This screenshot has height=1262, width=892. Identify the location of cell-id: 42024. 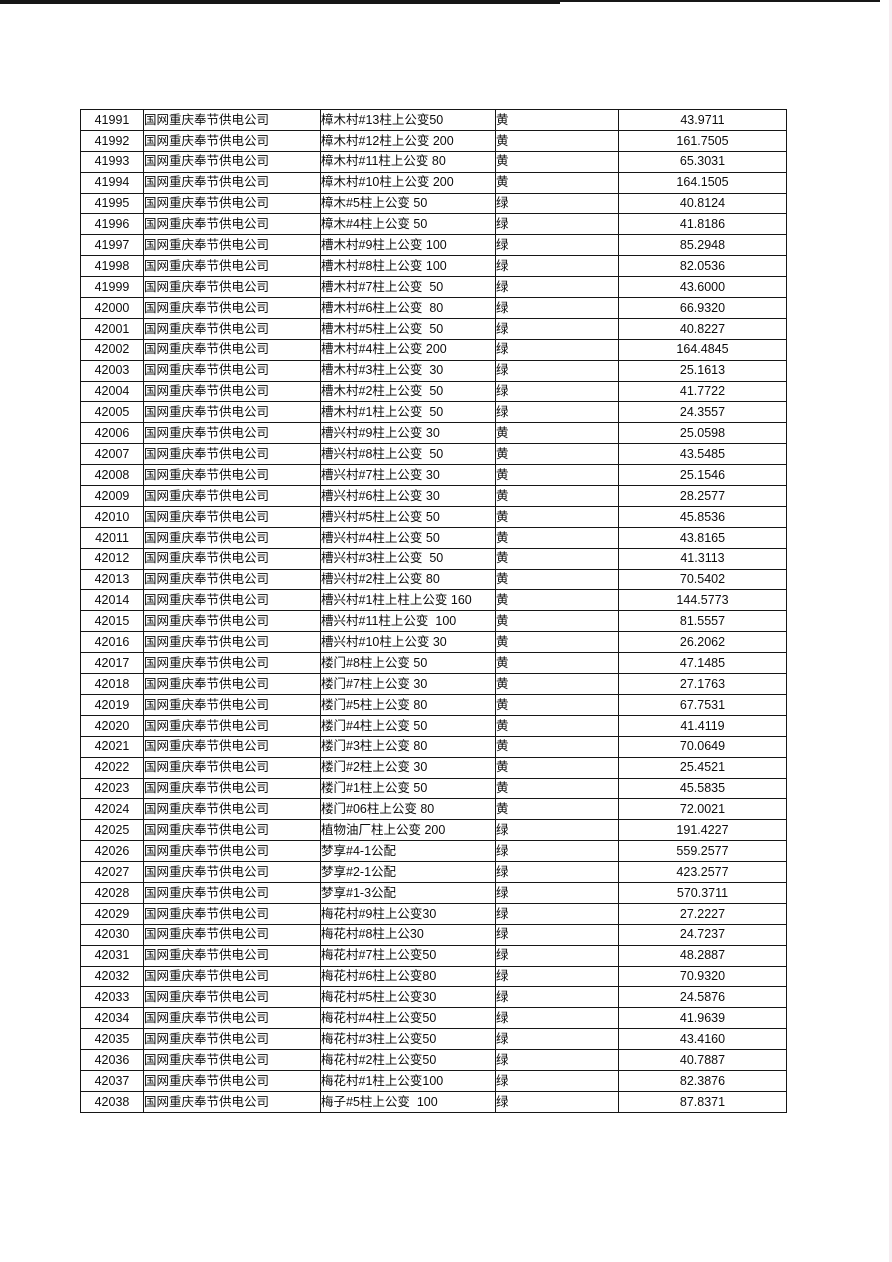
(112, 809).